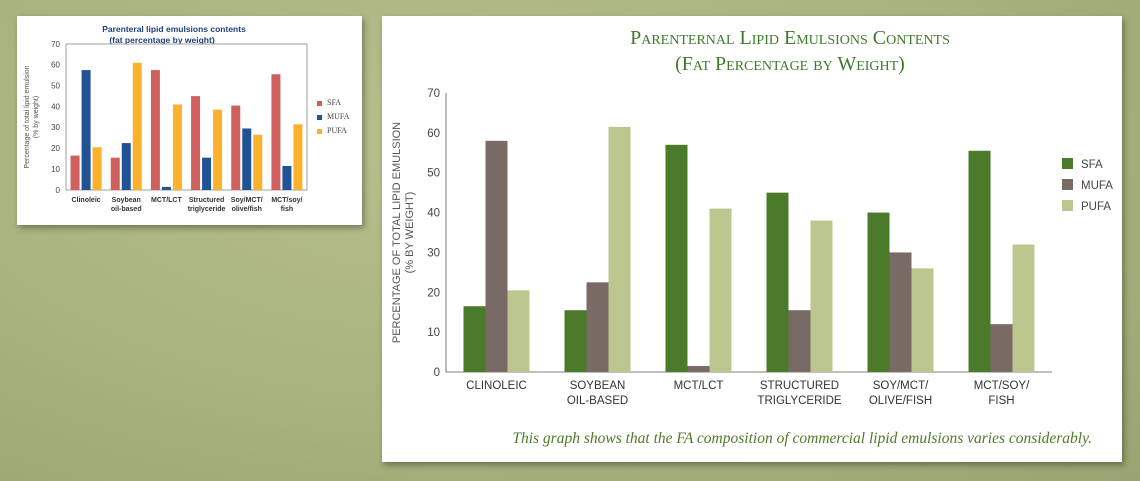 This screenshot has width=1140, height=481. What do you see at coordinates (598, 386) in the screenshot?
I see `x-category-label: SOYBEAN` at bounding box center [598, 386].